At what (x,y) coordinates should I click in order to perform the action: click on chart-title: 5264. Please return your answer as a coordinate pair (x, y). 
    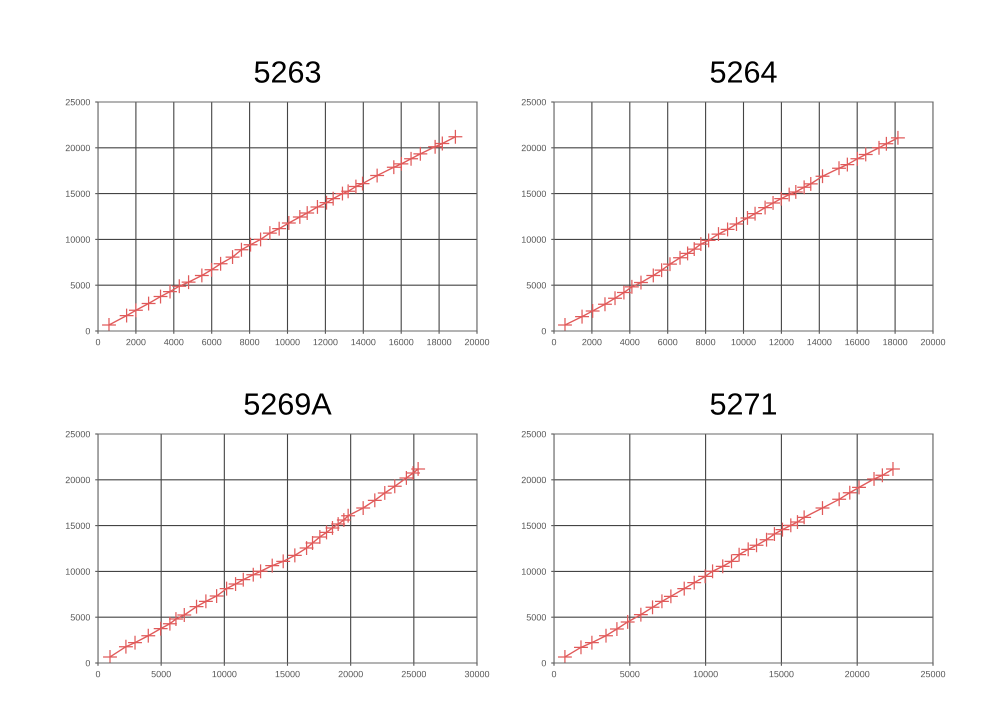
    Looking at the image, I should click on (743, 72).